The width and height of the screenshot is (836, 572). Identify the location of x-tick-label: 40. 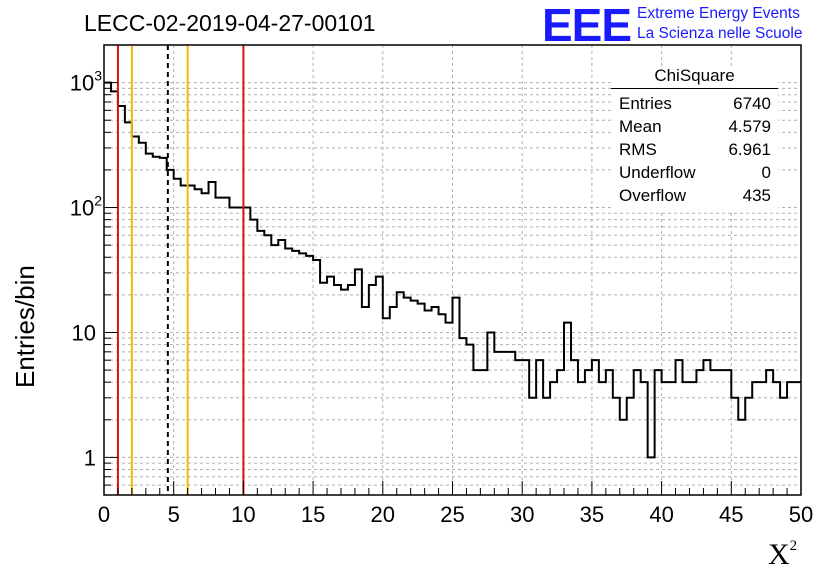
(661, 514).